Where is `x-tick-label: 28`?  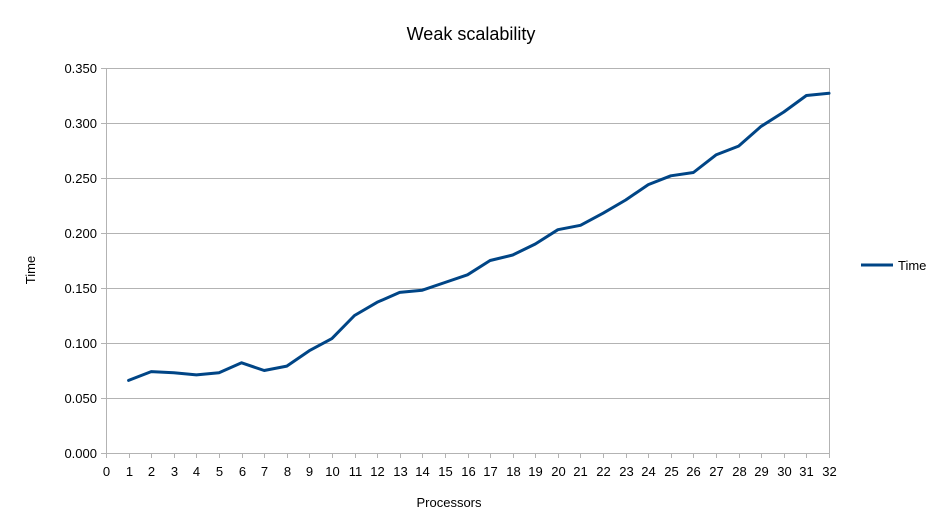
x-tick-label: 28 is located at coordinates (739, 471).